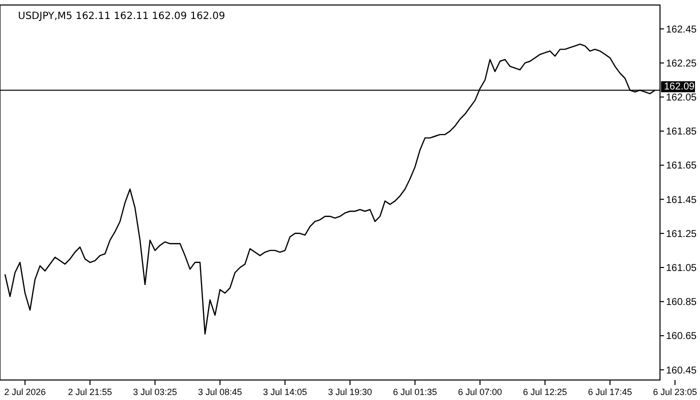  I want to click on ref-line-label: 162.09, so click(680, 87).